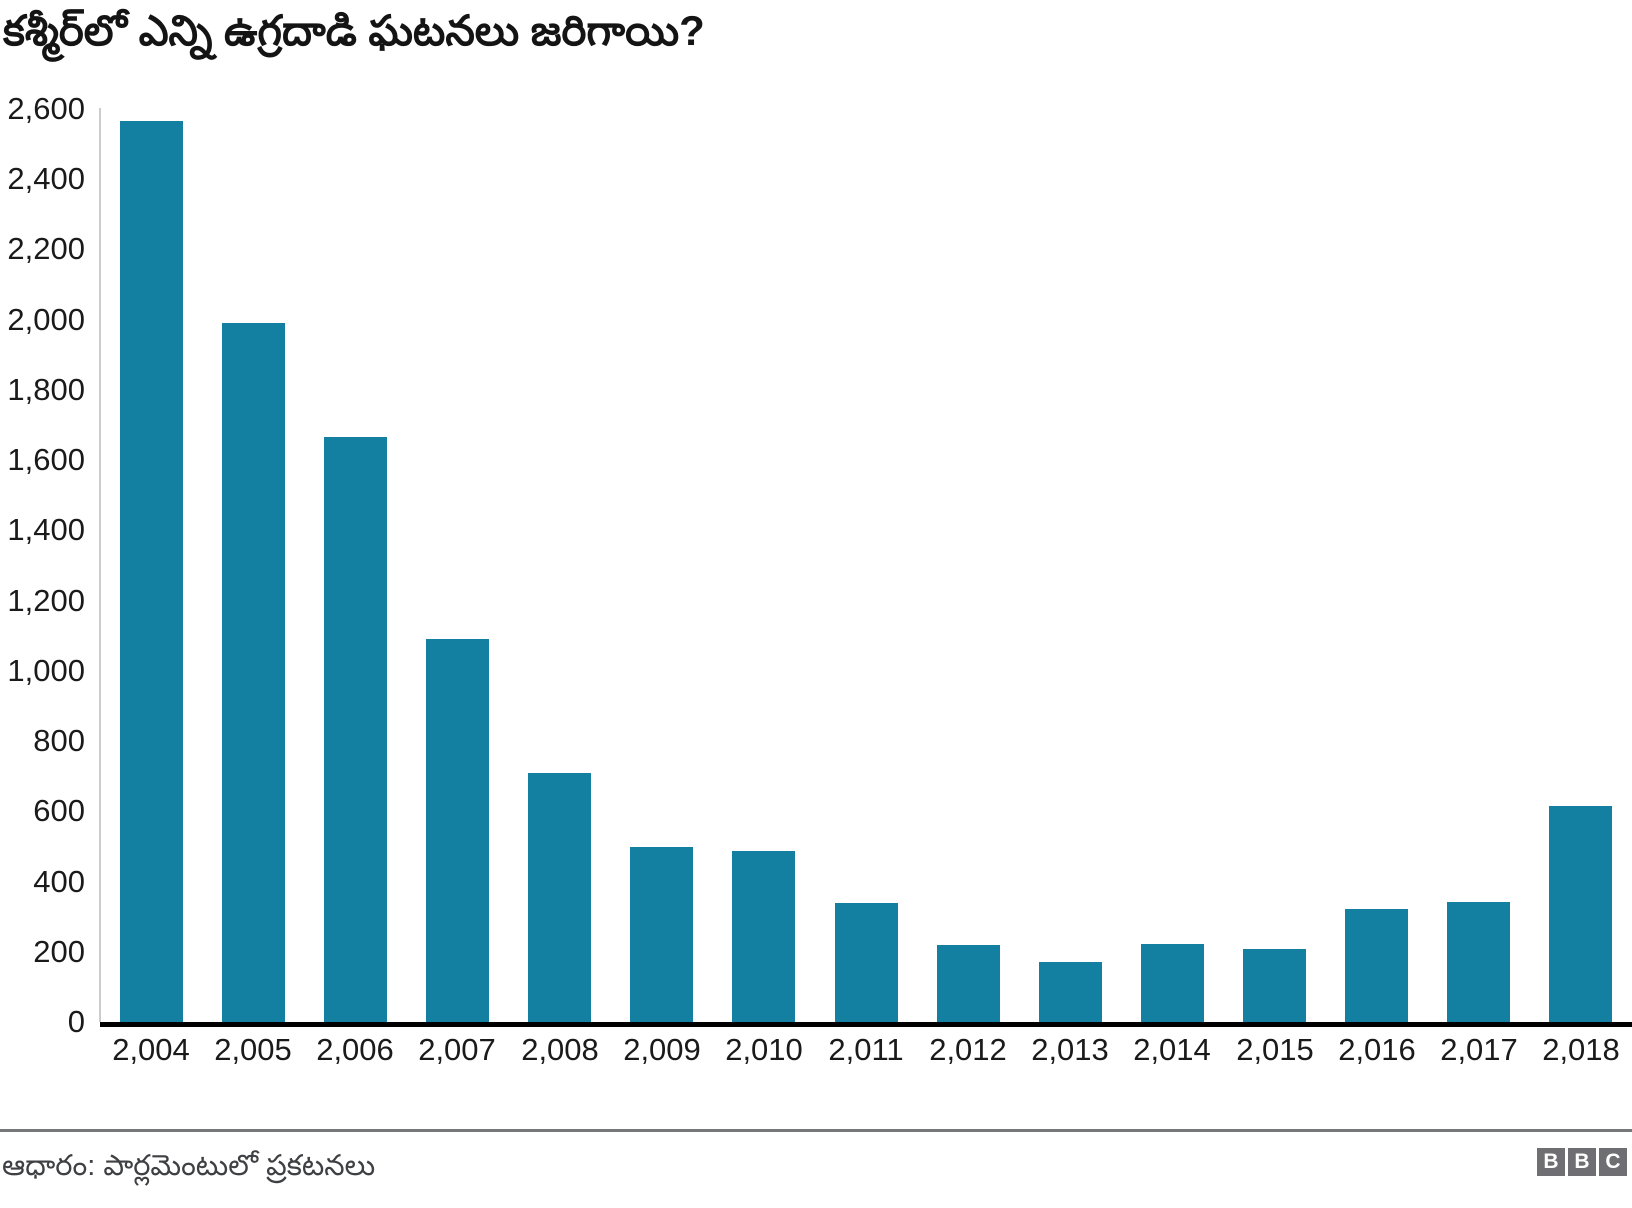  I want to click on bar-2005, so click(253, 672).